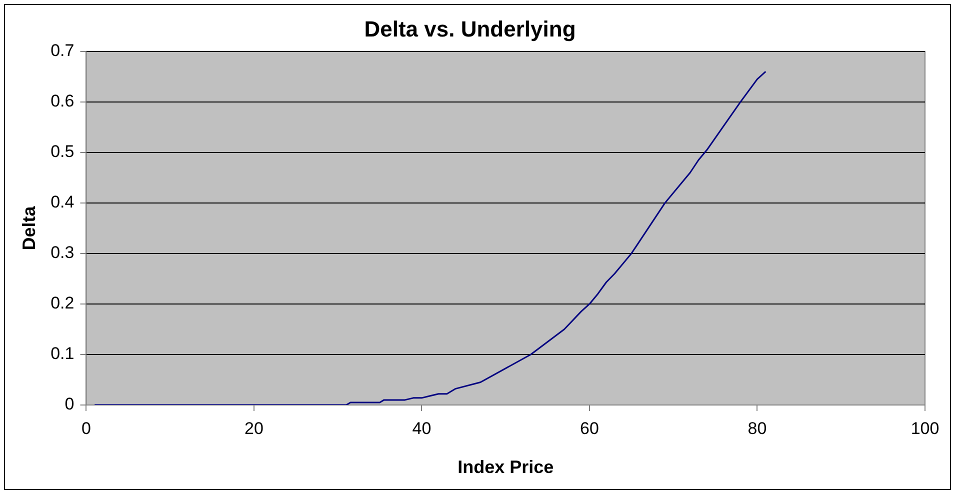 Image resolution: width=957 pixels, height=496 pixels. Describe the element at coordinates (62, 354) in the screenshot. I see `y-tick-label: 0.1` at that location.